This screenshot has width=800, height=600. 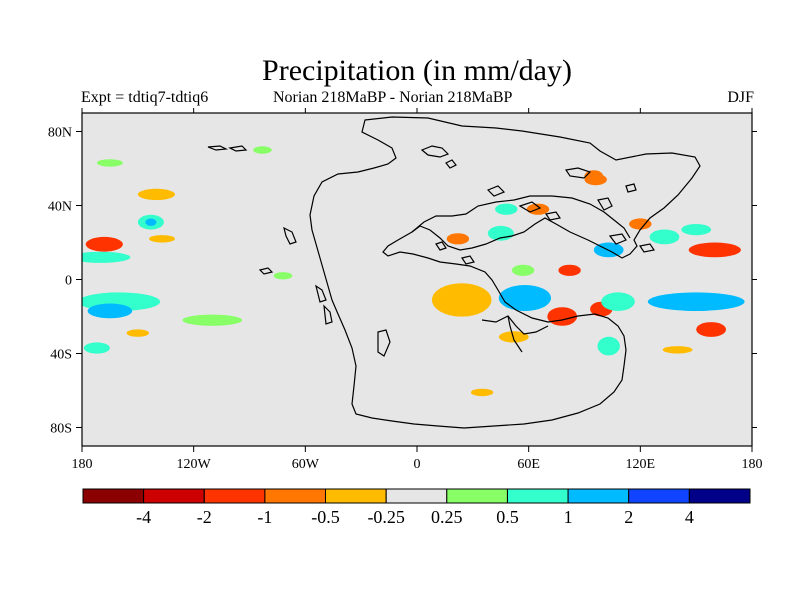 What do you see at coordinates (96, 348) in the screenshot?
I see `region-south-pacific-west` at bounding box center [96, 348].